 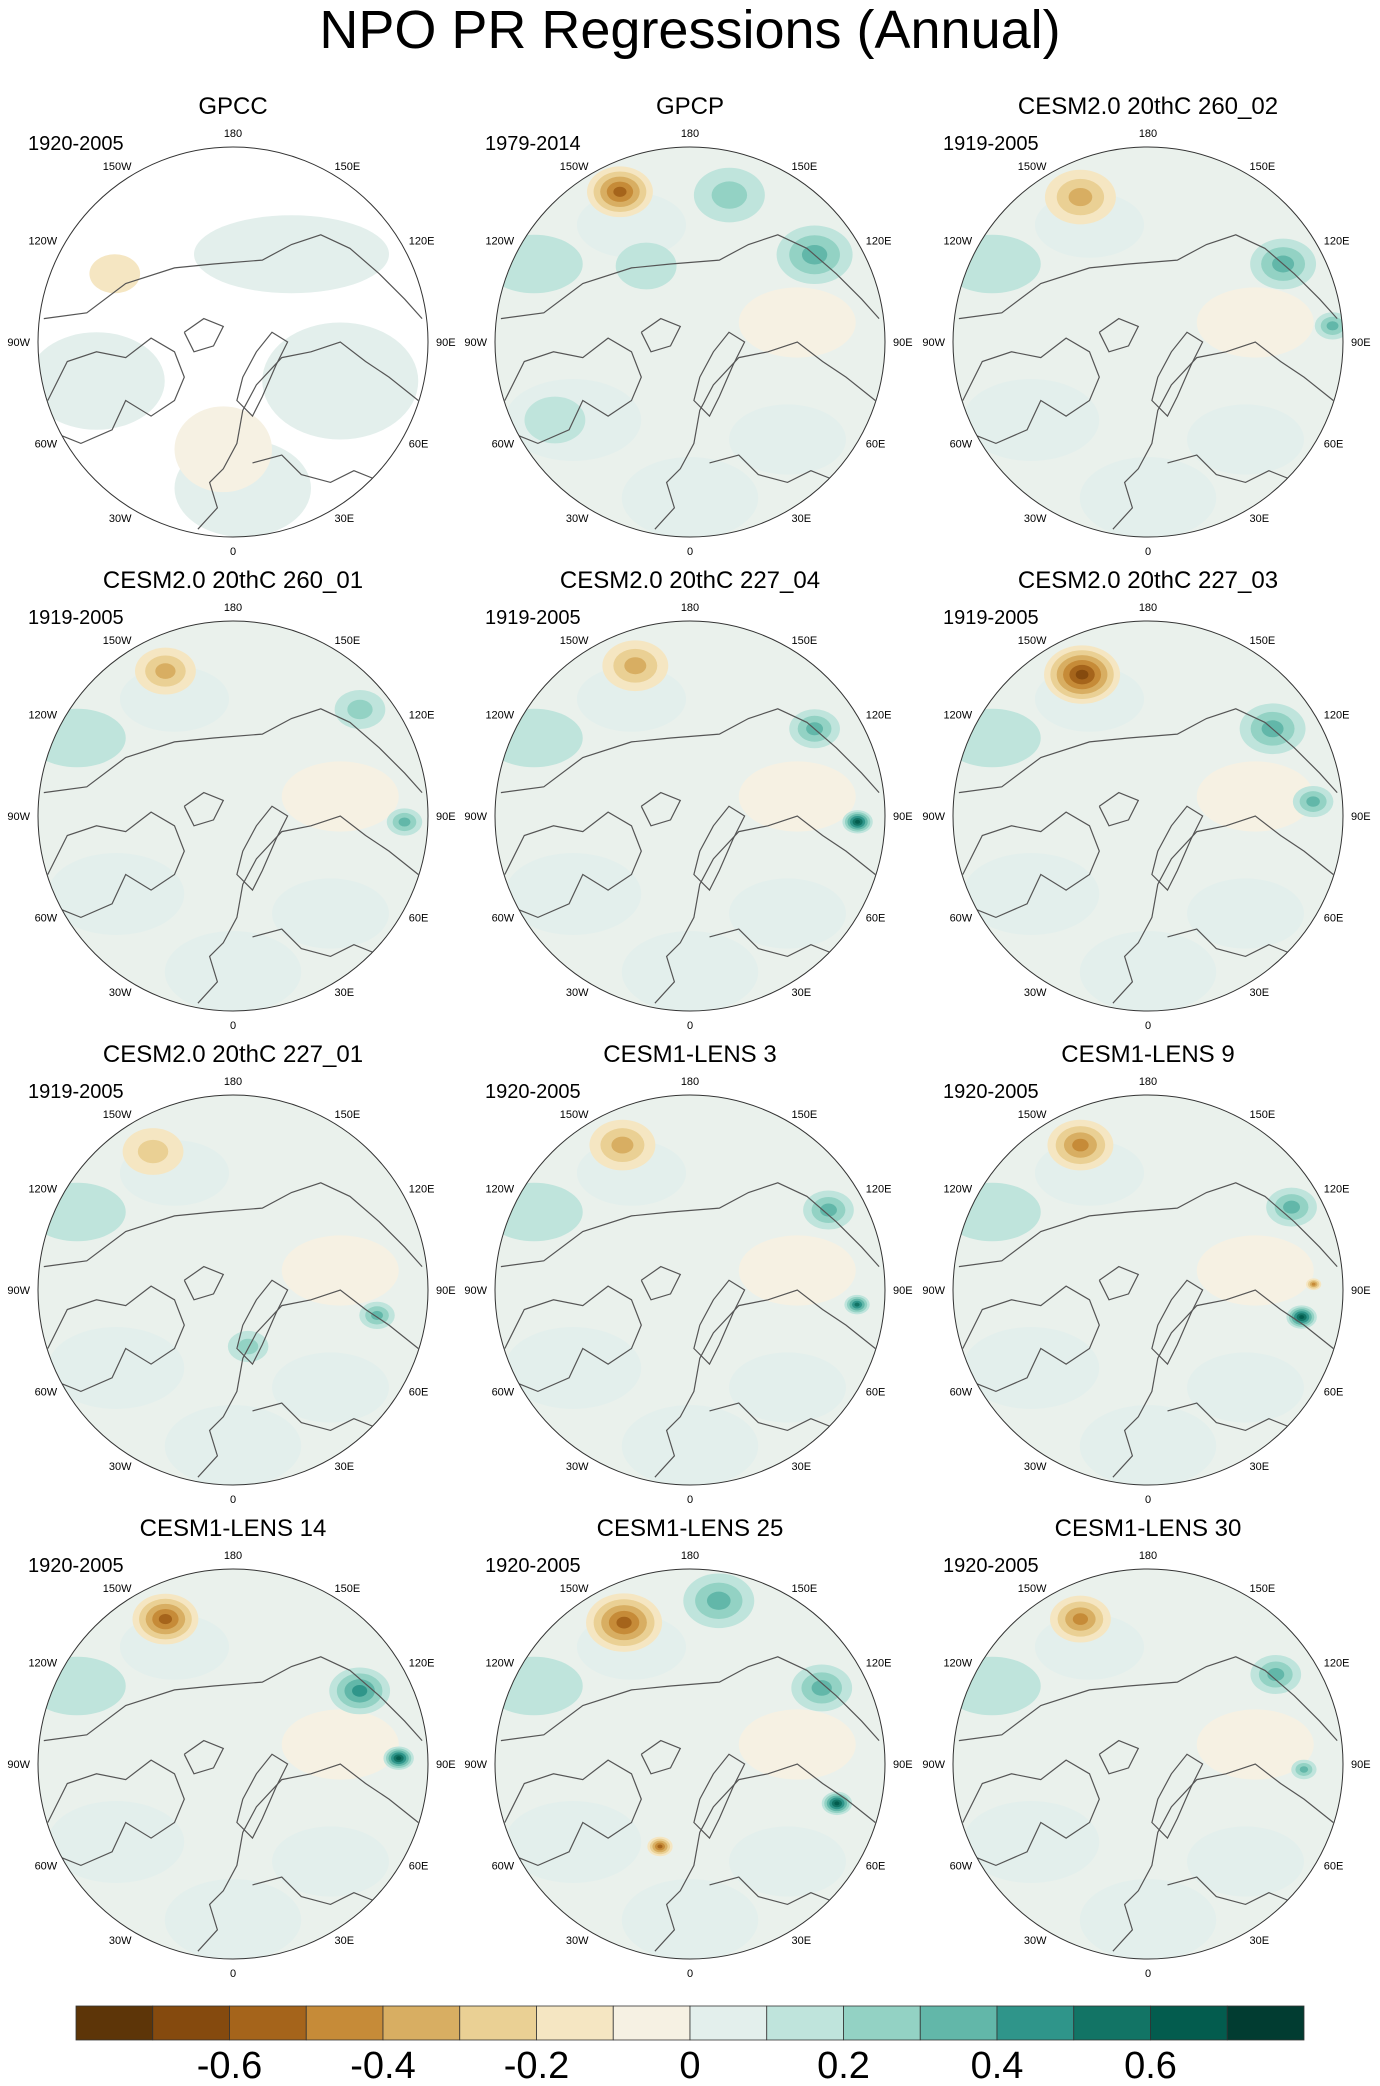 What do you see at coordinates (690, 1082) in the screenshot?
I see `longitude-label: 180` at bounding box center [690, 1082].